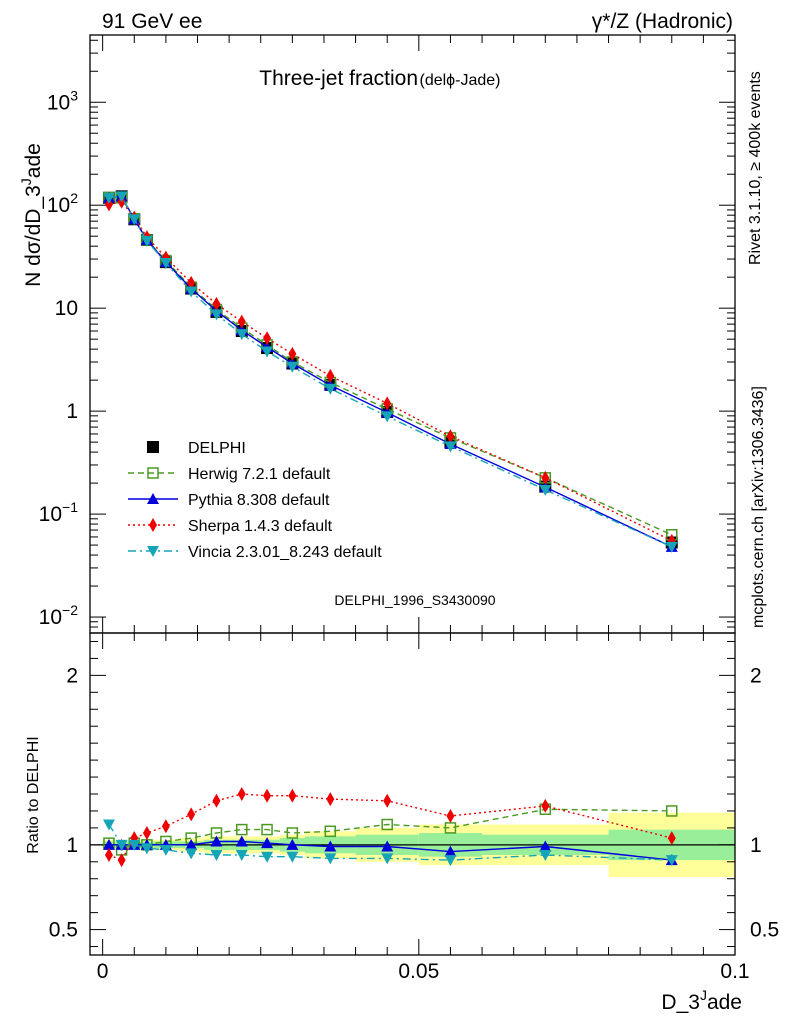 The image size is (786, 1024). I want to click on ratio-y-tick-label-right: 0.5, so click(764, 930).